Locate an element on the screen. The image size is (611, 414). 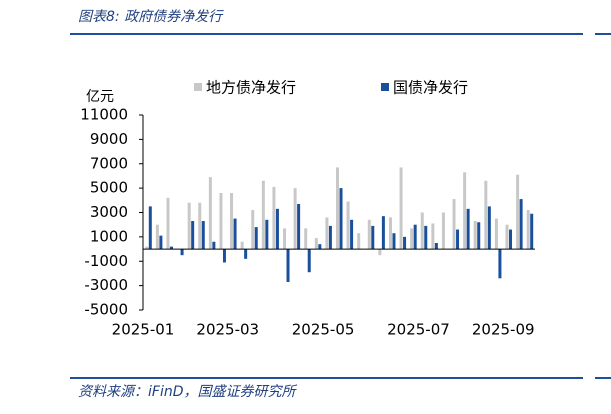
y-tick-label: -5000 is located at coordinates (106, 310).